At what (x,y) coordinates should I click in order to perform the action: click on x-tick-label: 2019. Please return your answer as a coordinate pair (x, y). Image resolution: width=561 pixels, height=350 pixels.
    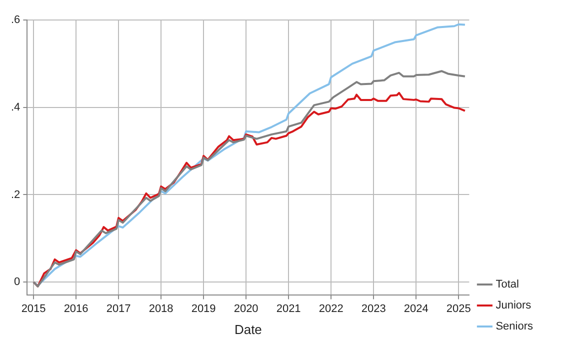
    Looking at the image, I should click on (203, 308).